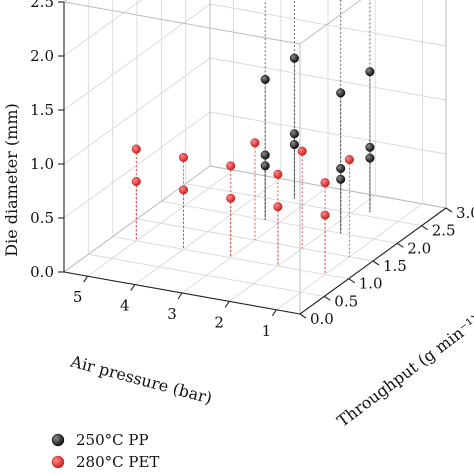 Image resolution: width=474 pixels, height=474 pixels. I want to click on y-tick-label: 2.0, so click(419, 248).